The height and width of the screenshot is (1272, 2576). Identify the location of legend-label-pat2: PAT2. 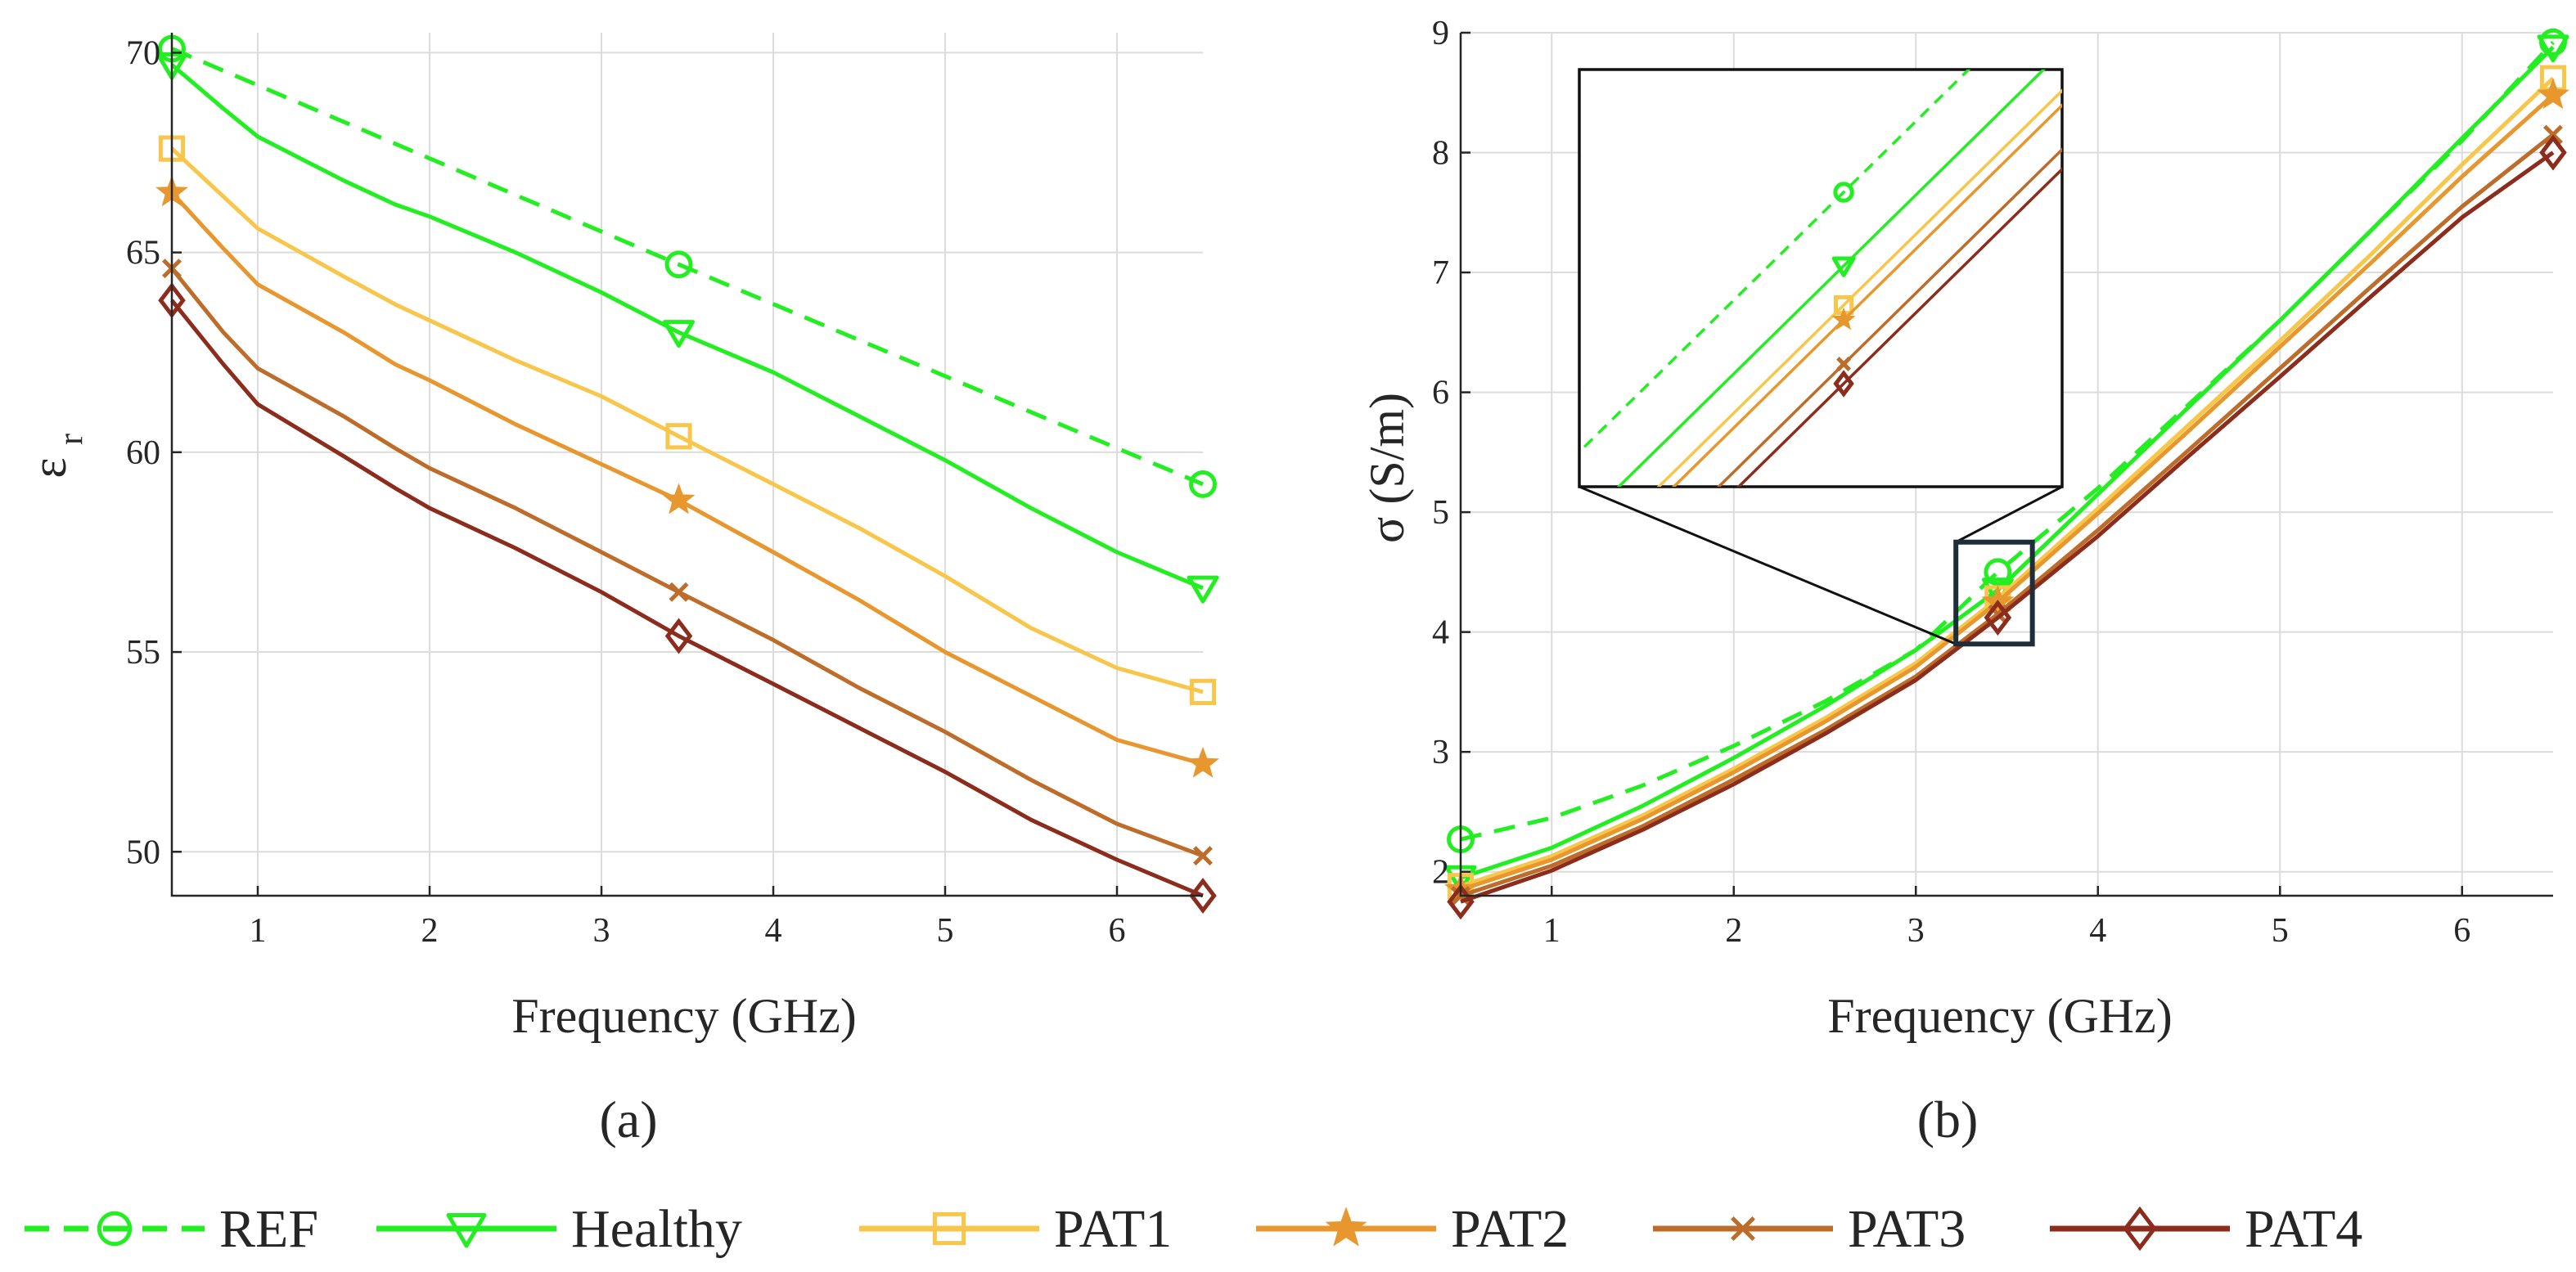
(1510, 1229).